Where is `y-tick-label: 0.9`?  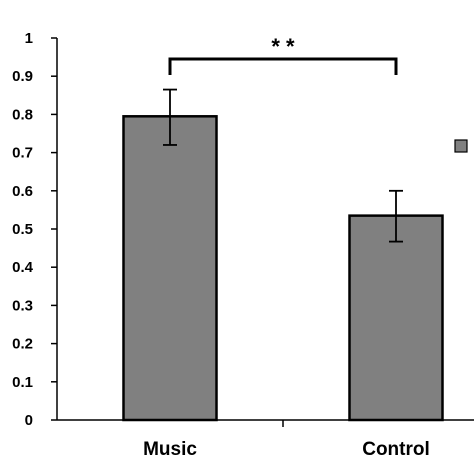
y-tick-label: 0.9 is located at coordinates (22, 76).